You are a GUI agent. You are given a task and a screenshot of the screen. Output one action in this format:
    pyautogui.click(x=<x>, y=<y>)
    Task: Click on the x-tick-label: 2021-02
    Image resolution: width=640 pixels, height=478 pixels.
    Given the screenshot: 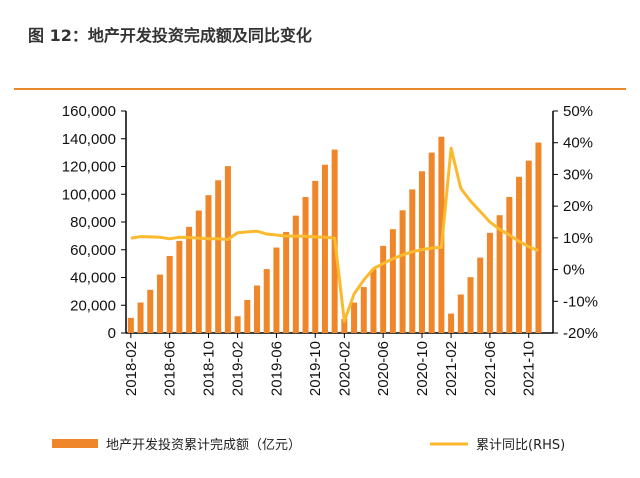 What is the action you would take?
    pyautogui.click(x=451, y=368)
    